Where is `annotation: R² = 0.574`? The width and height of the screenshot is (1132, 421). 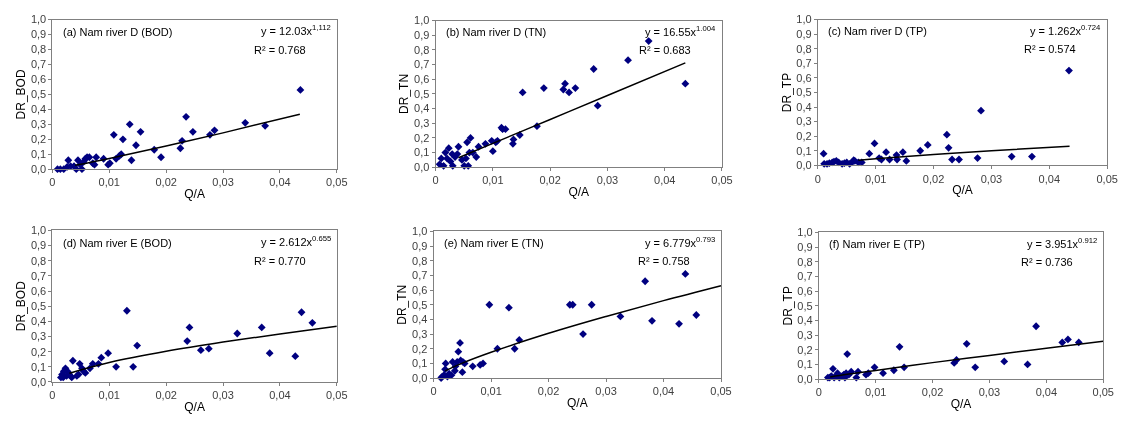 annotation: R² = 0.574 is located at coordinates (1050, 49).